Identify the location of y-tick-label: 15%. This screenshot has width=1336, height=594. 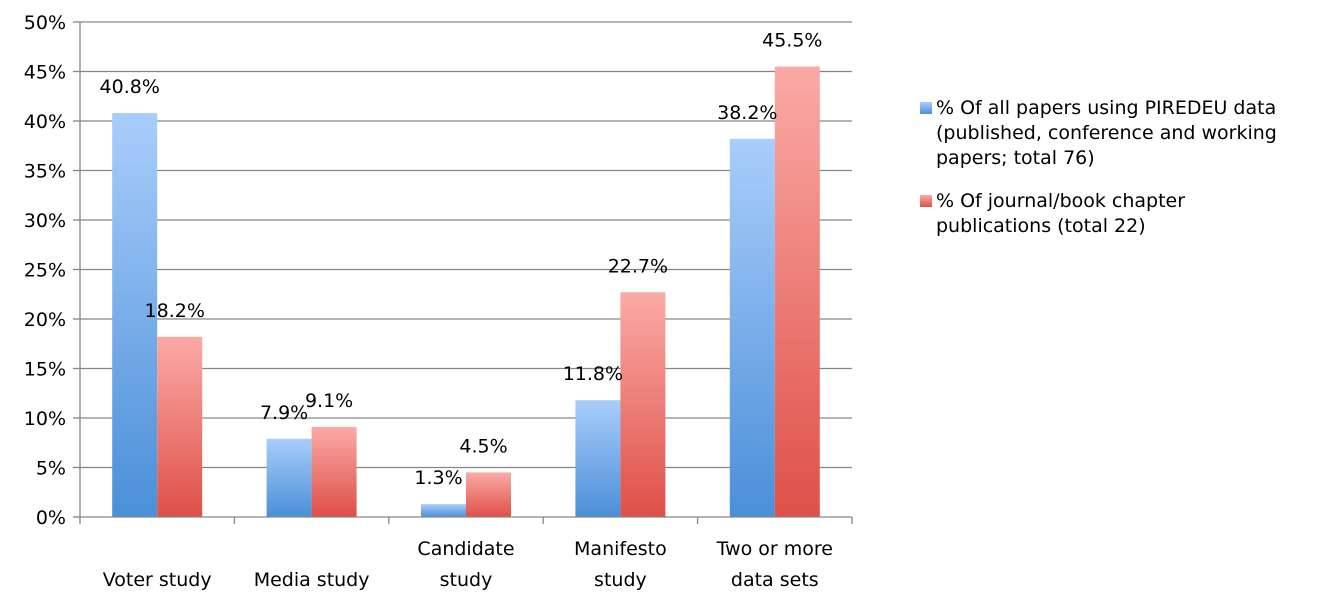
(45, 370).